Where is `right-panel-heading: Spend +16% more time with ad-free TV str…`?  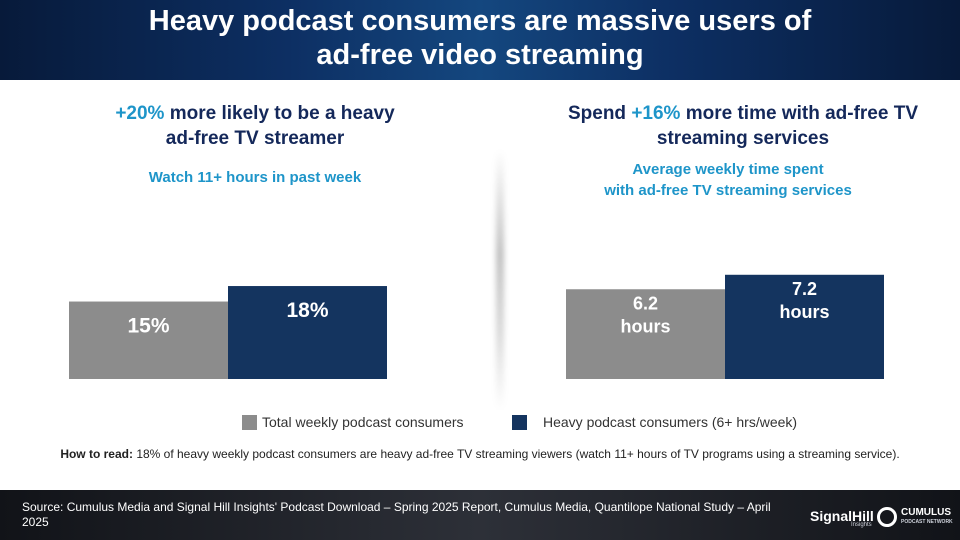
right-panel-heading: Spend +16% more time with ad-free TV str… is located at coordinates (743, 126).